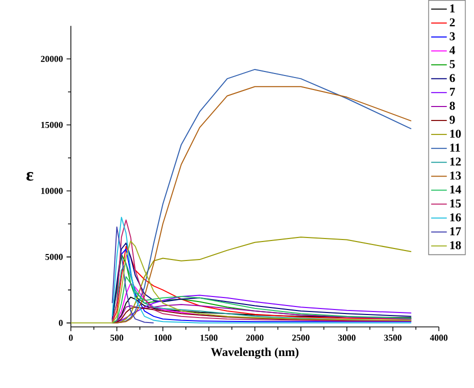  I want to click on legend-label: 7, so click(453, 92).